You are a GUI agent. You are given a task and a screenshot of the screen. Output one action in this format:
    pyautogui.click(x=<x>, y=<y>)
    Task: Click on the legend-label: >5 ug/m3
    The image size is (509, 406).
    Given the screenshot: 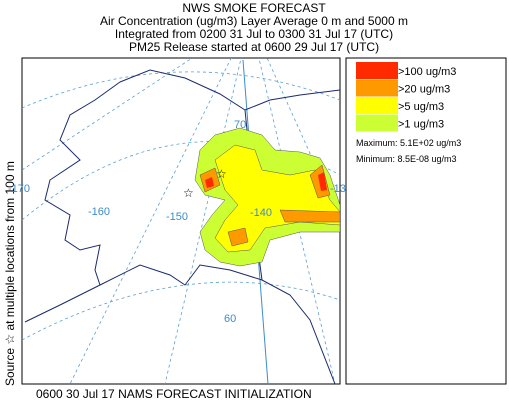 What is the action you would take?
    pyautogui.click(x=421, y=107)
    